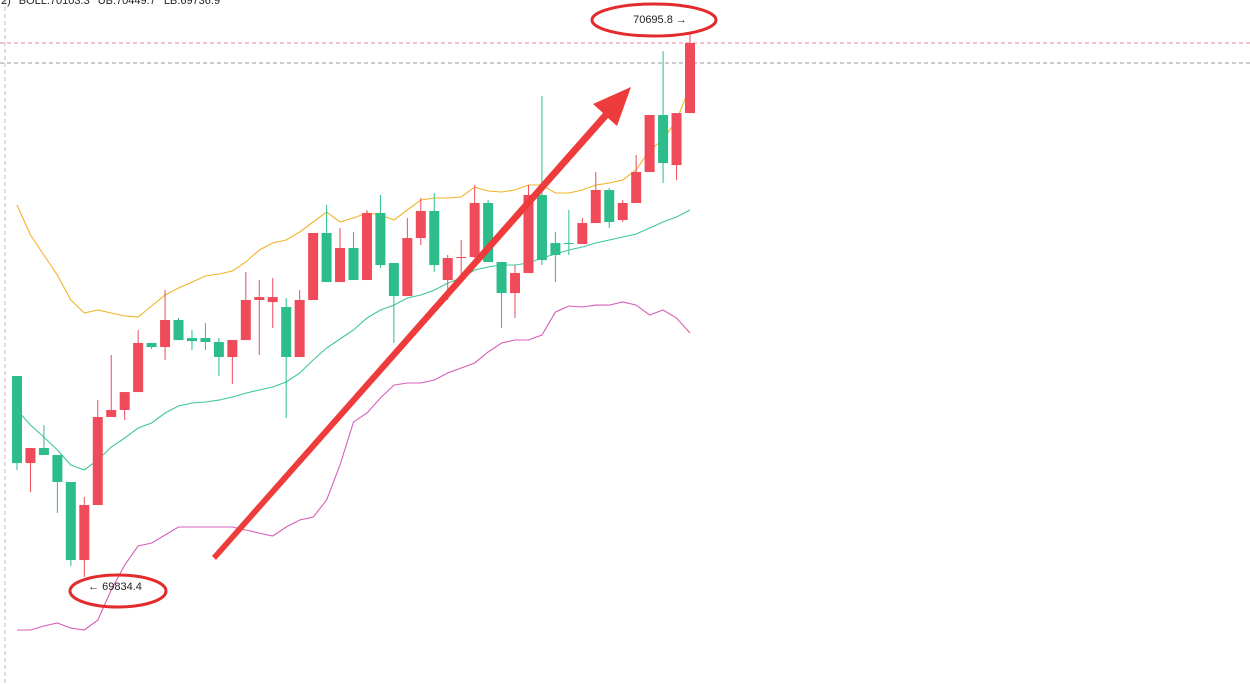 This screenshot has width=1250, height=684. What do you see at coordinates (660, 20) in the screenshot?
I see `high-label: 70695.8 →` at bounding box center [660, 20].